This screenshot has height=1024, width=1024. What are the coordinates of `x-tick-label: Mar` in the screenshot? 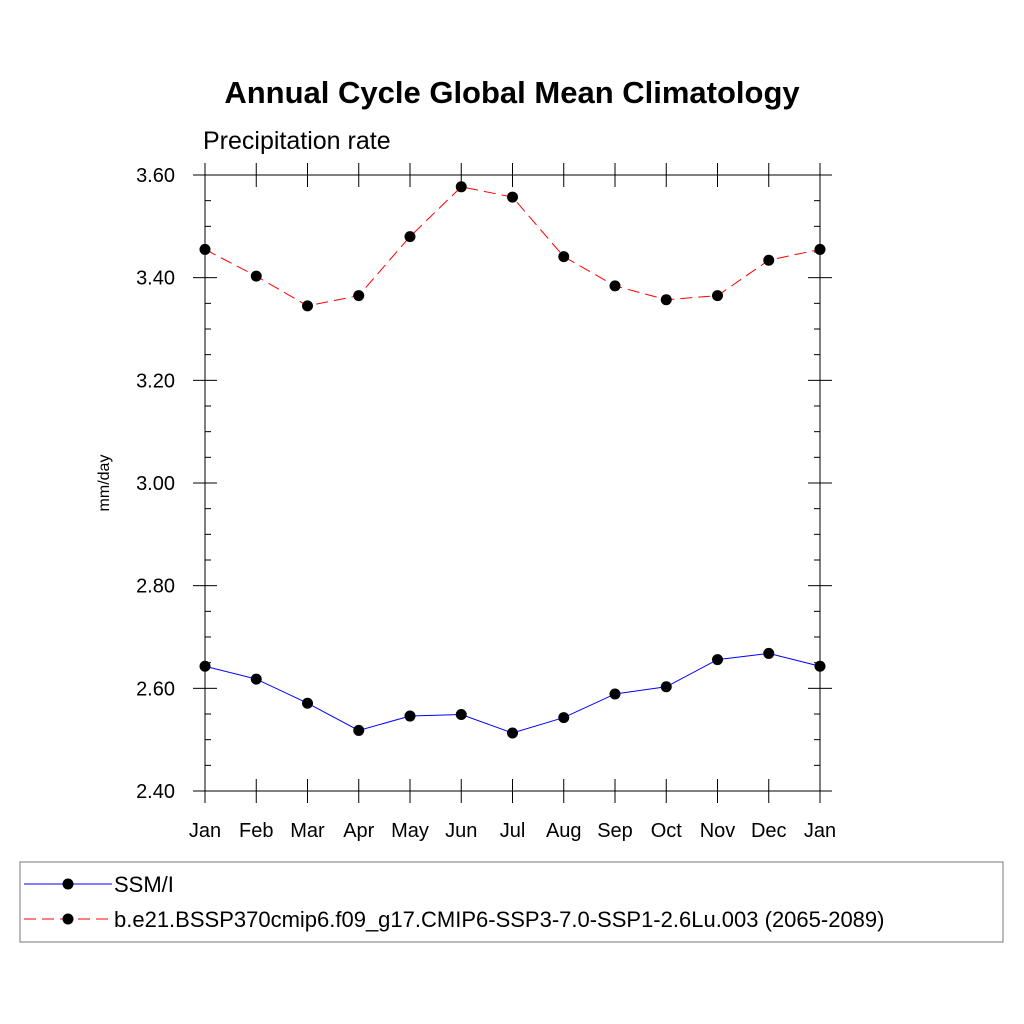 It's located at (307, 831).